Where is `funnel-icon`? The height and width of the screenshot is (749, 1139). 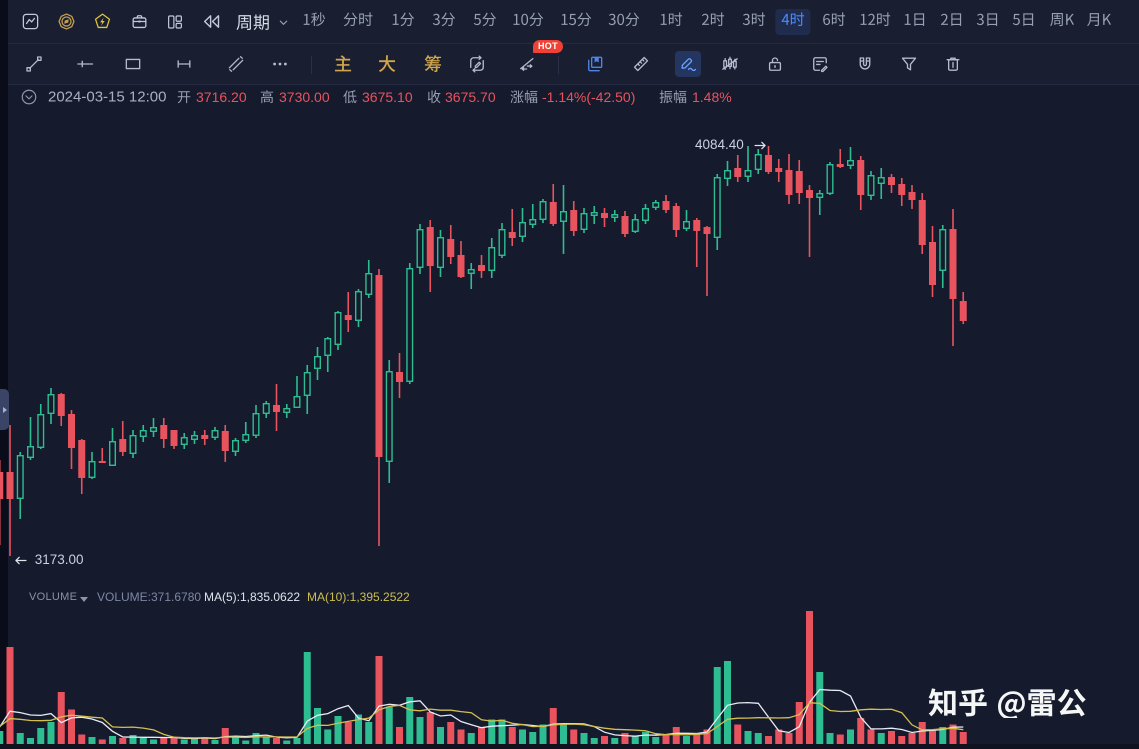
funnel-icon is located at coordinates (909, 64).